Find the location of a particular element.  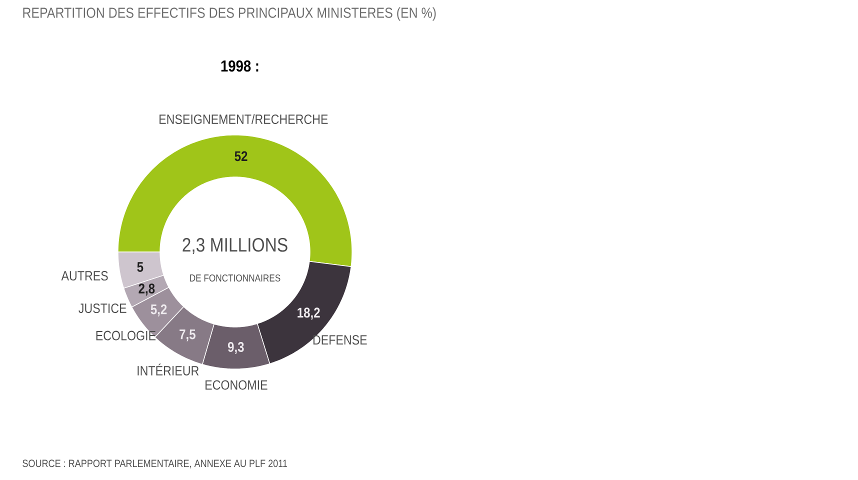

data-label: 5 is located at coordinates (140, 267).